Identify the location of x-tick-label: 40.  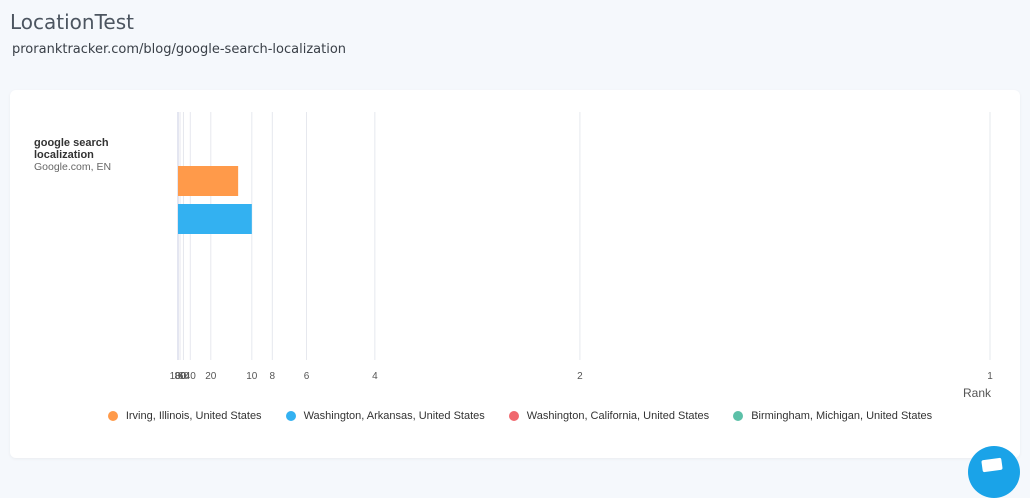
(191, 376).